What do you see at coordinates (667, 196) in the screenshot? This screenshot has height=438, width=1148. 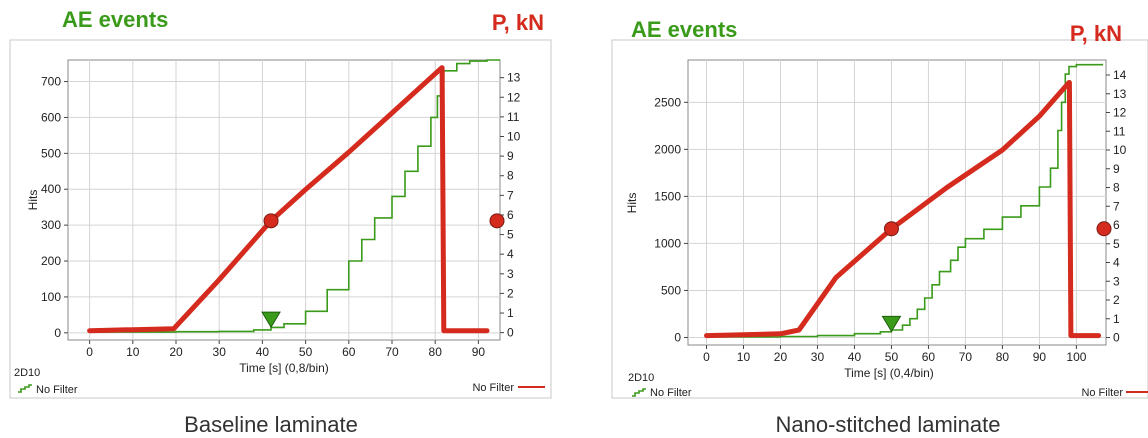 I see `y-tick-label: 1500` at bounding box center [667, 196].